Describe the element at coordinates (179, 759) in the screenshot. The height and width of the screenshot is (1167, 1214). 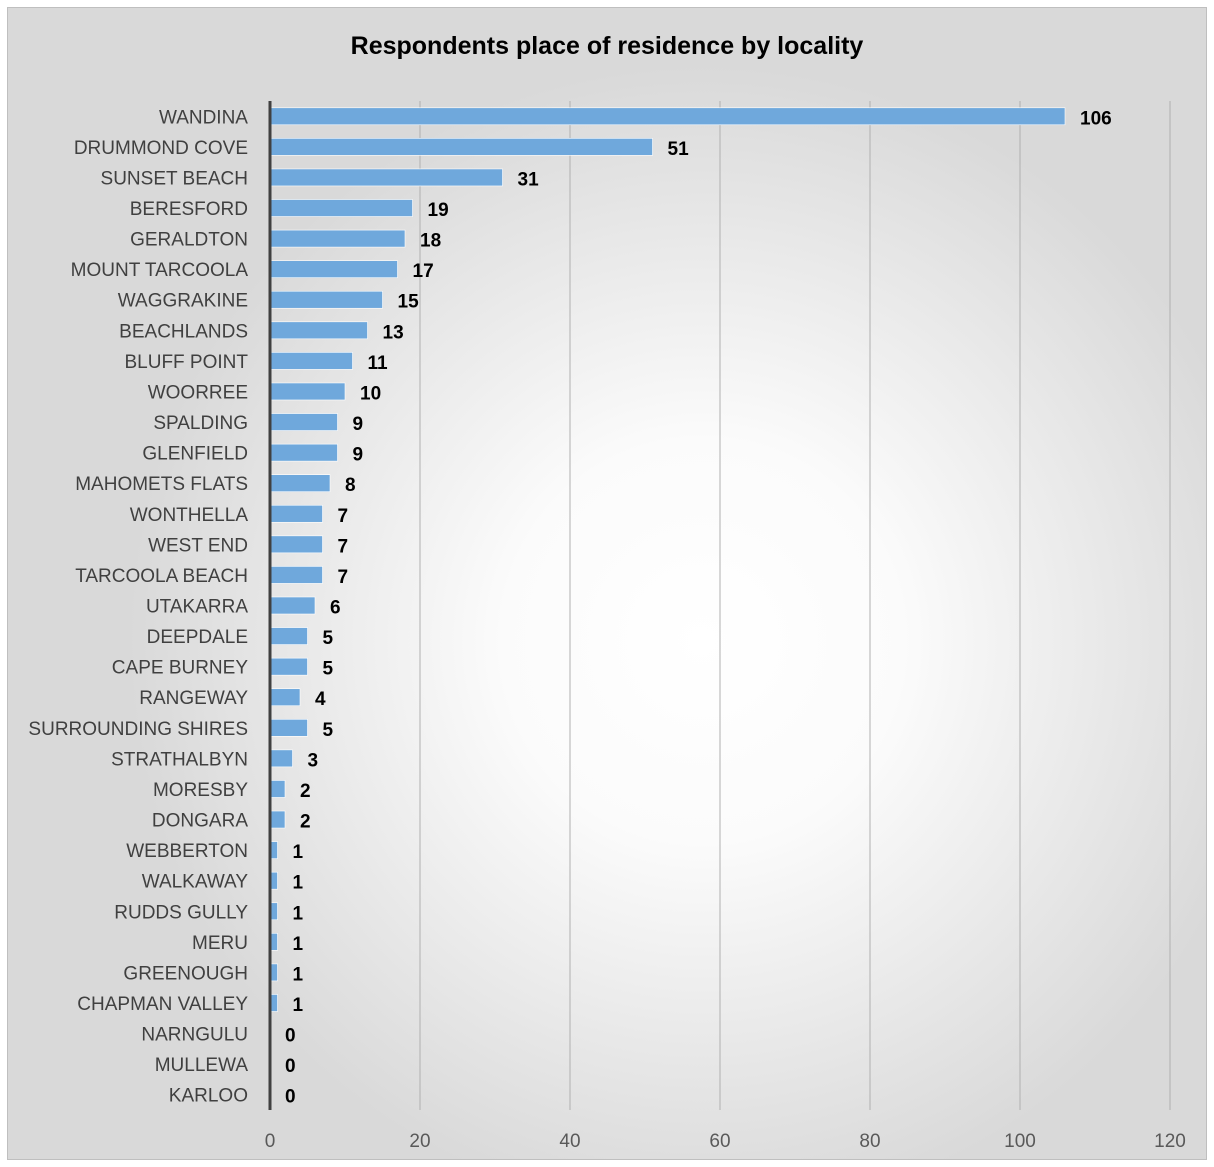
I see `category-label: STRATHALBYN` at that location.